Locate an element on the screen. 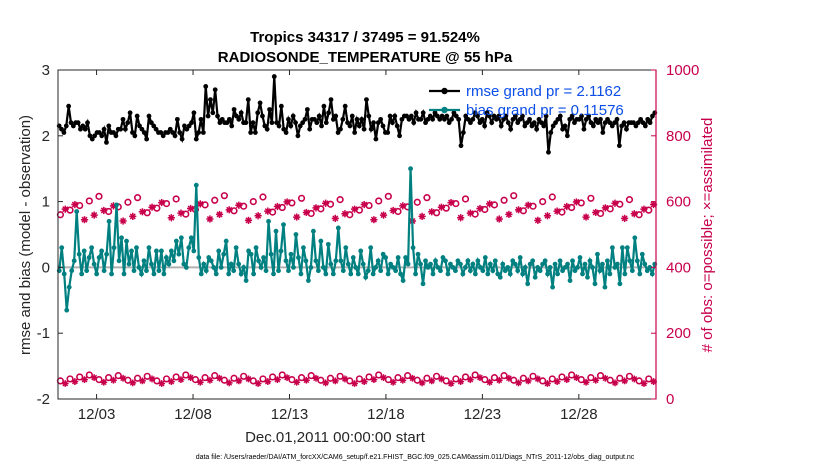 This screenshot has height=470, width=830. y2-axis-label: # of obs: o=possible; ×=assimilated is located at coordinates (707, 235).